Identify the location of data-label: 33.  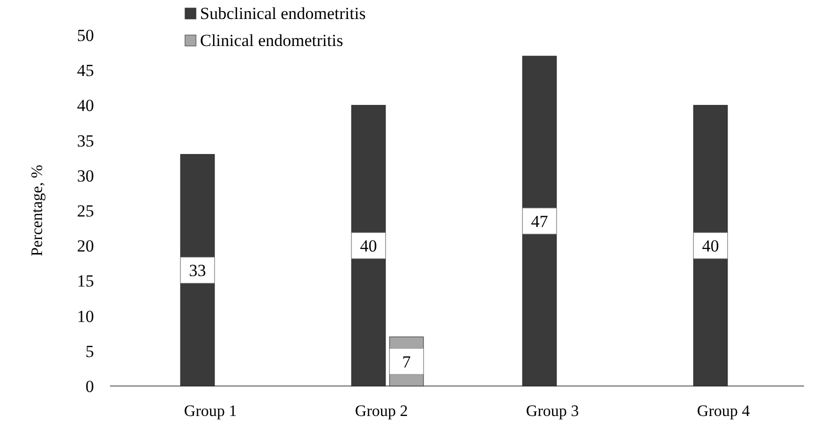
(197, 270).